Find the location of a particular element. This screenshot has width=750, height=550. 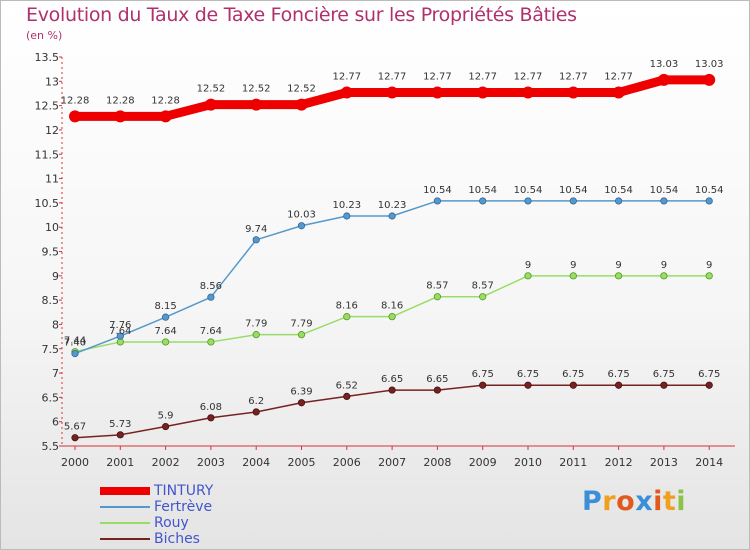

data-label: 12.52 is located at coordinates (256, 89).